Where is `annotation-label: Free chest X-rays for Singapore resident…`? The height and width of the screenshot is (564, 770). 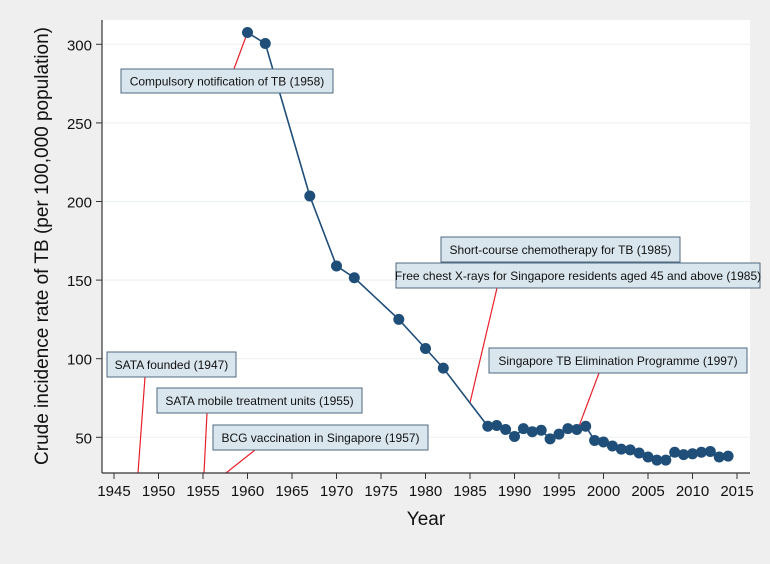
annotation-label: Free chest X-rays for Singapore resident… is located at coordinates (578, 276).